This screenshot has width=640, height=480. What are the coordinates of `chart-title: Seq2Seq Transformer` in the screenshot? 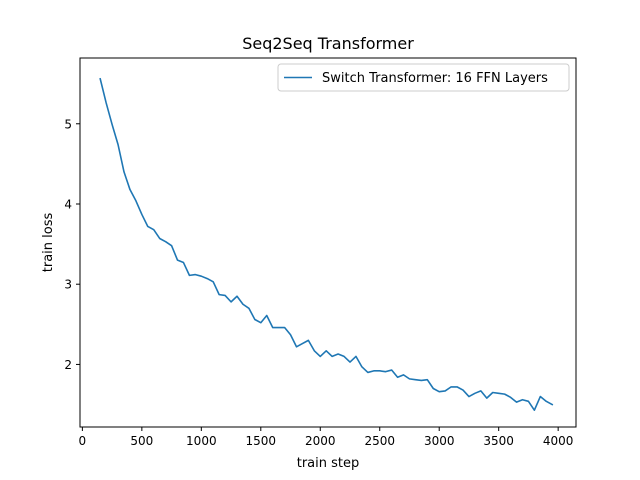 It's located at (328, 43).